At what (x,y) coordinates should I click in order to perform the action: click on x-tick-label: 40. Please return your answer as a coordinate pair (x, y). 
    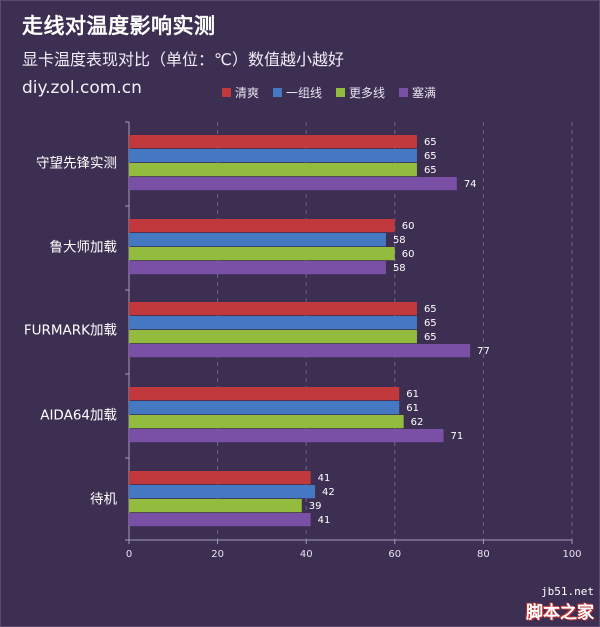
    Looking at the image, I should click on (306, 554).